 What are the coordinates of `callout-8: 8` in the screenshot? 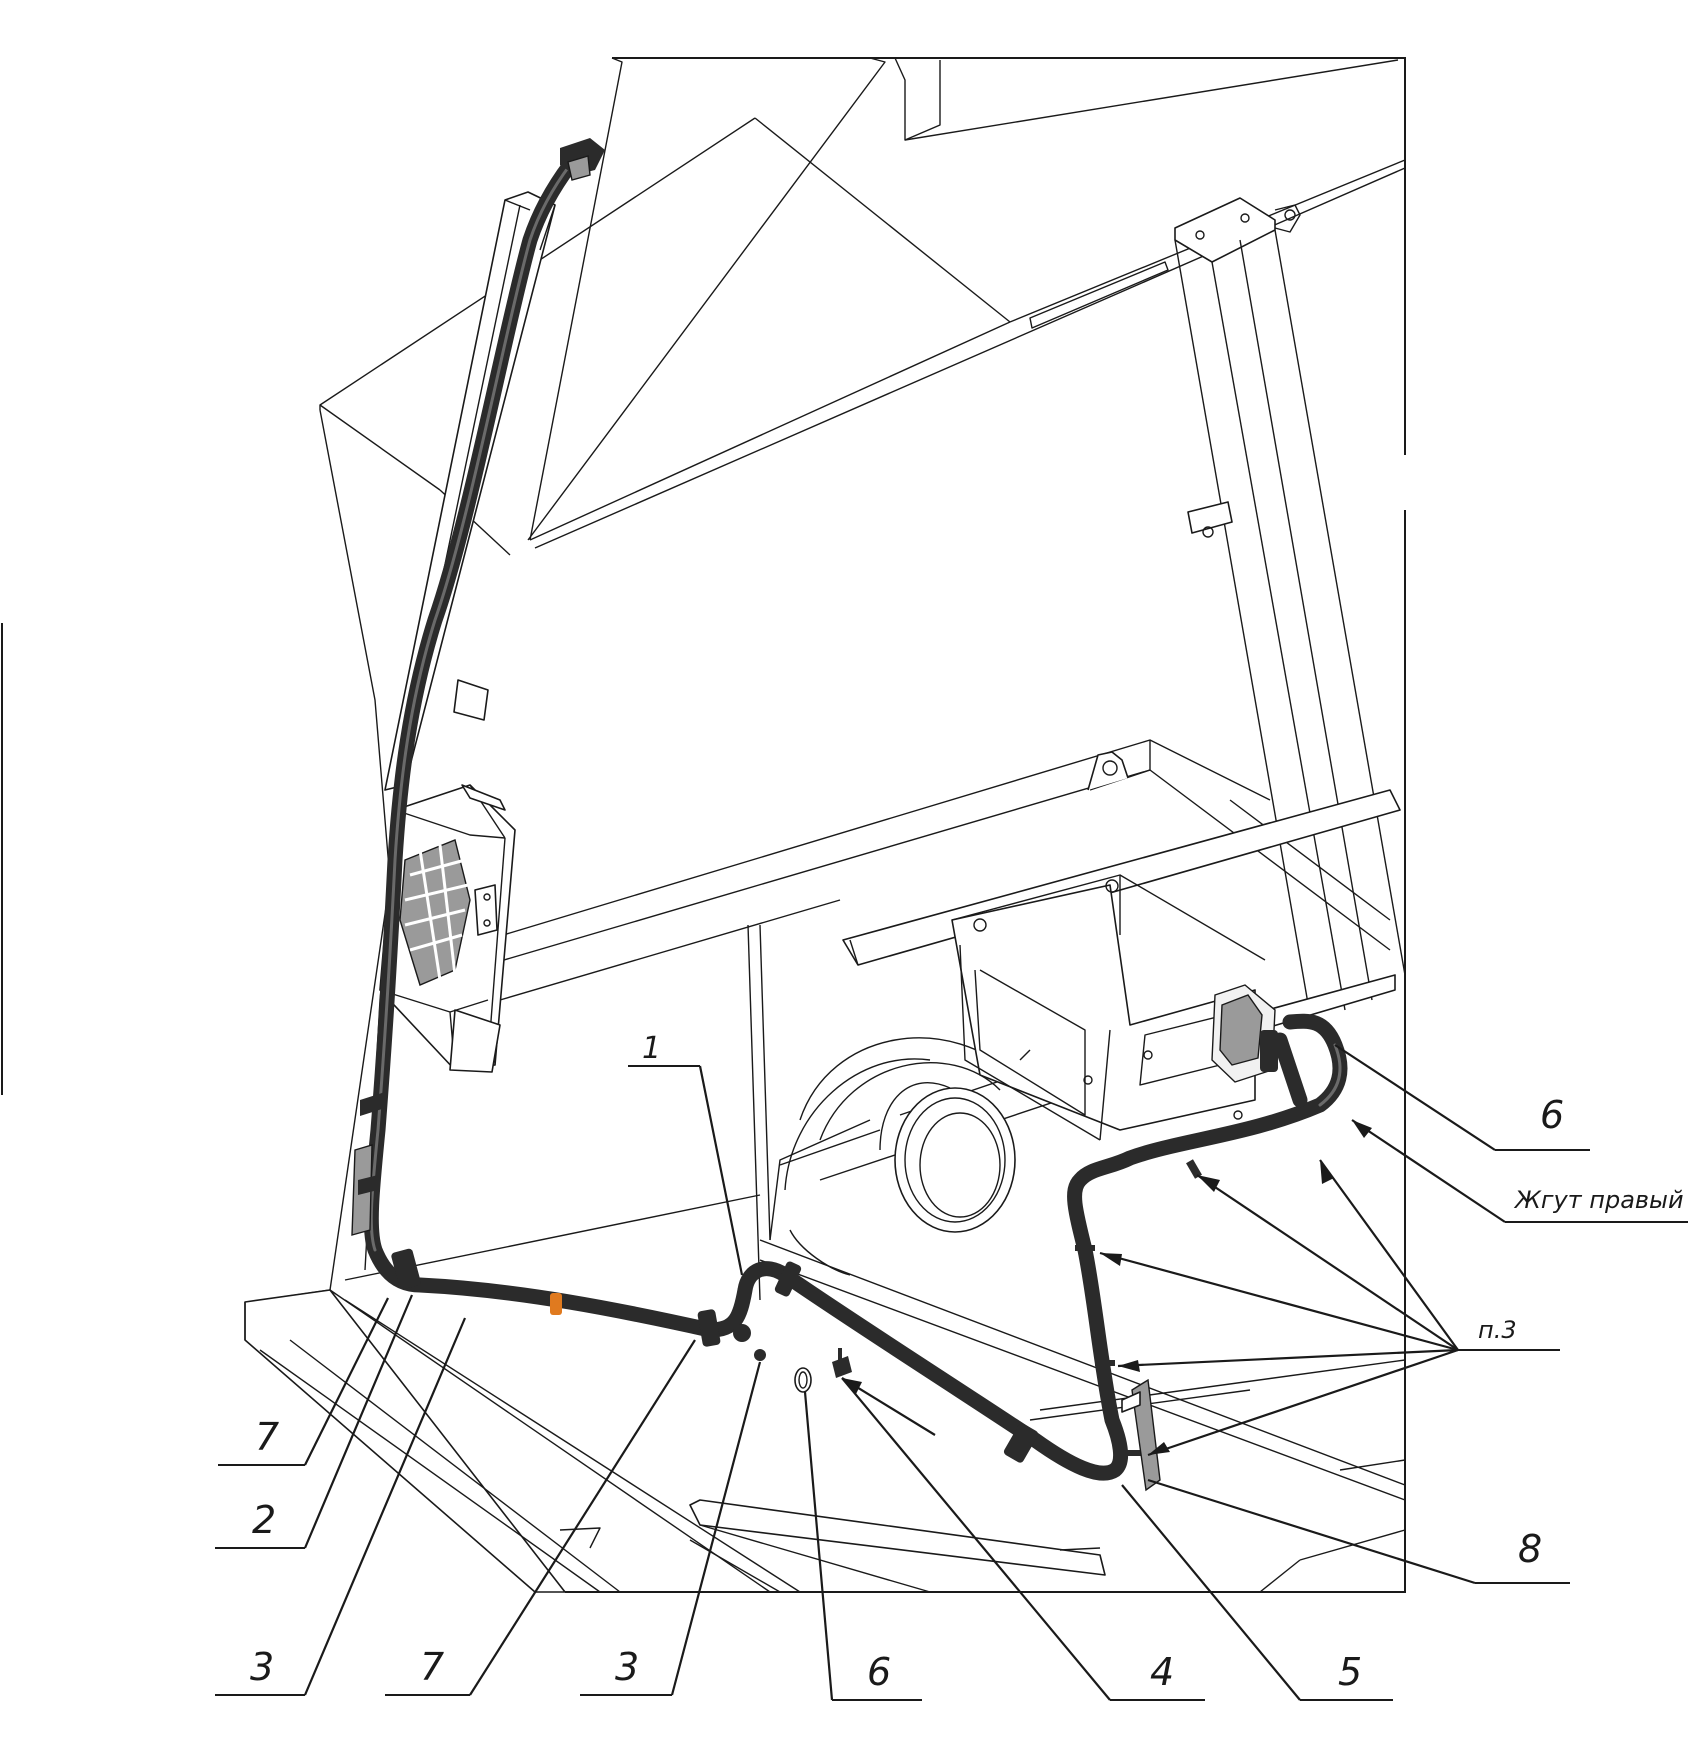 It's located at (1530, 1549).